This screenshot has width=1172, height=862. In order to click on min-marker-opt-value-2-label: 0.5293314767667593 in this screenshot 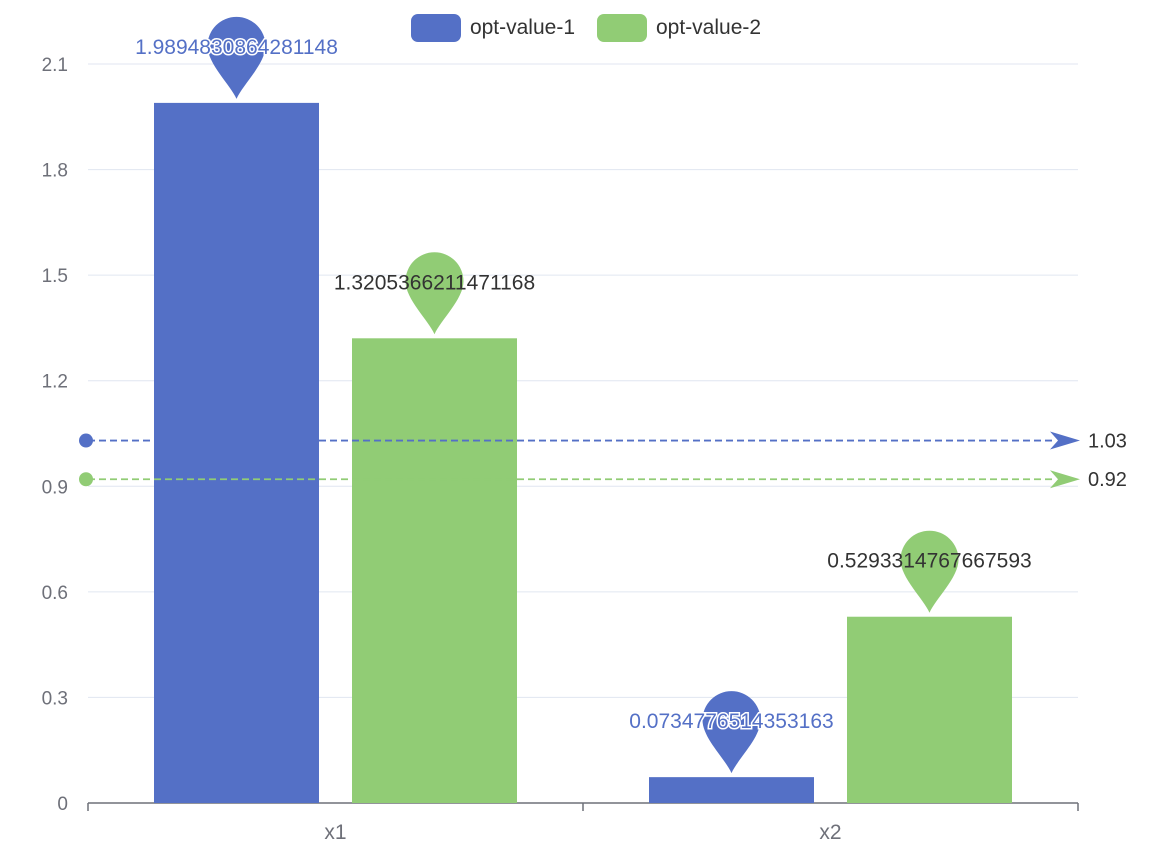, I will do `click(929, 561)`.